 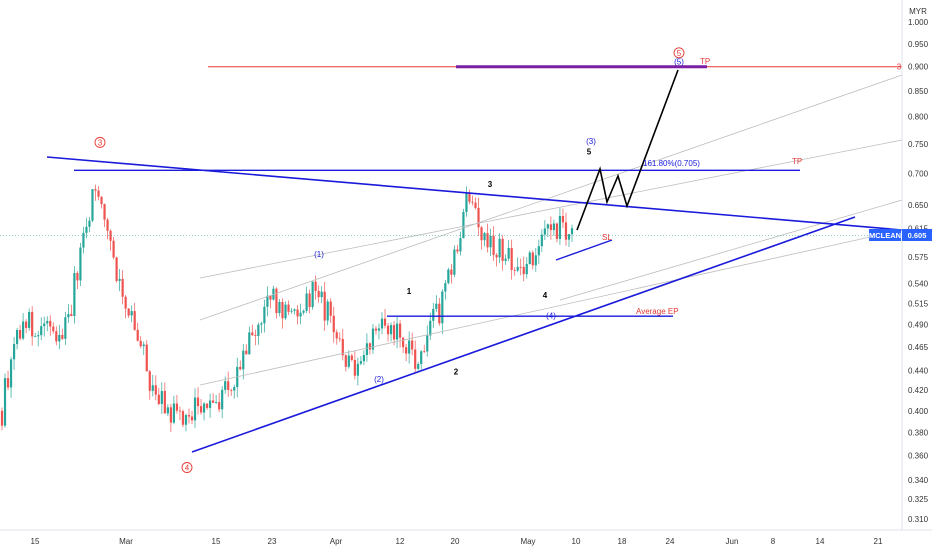 What do you see at coordinates (918, 11) in the screenshot?
I see `currency-label: MYR` at bounding box center [918, 11].